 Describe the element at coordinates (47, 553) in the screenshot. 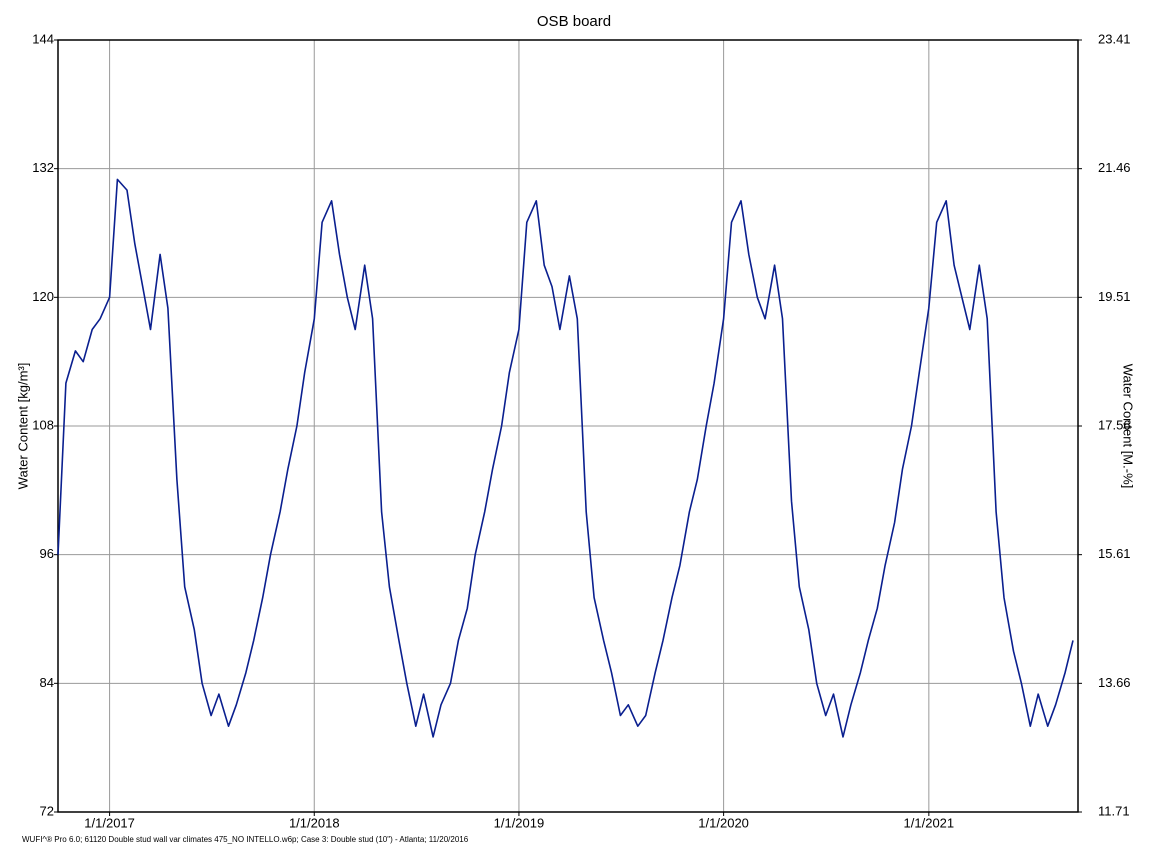

I see `y-tick-label: 96` at that location.